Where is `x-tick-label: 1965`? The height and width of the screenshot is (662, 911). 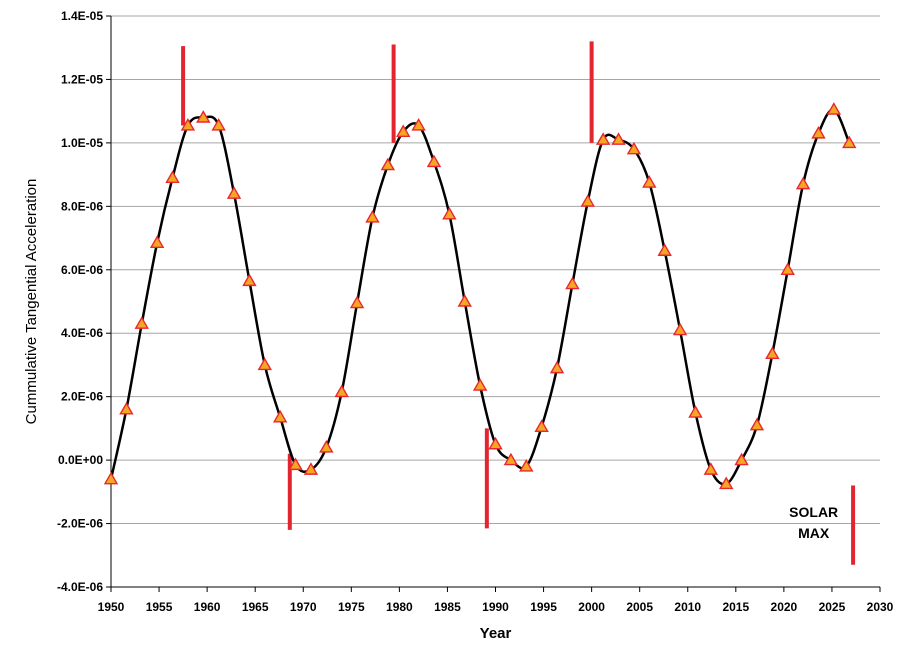 x-tick-label: 1965 is located at coordinates (255, 607).